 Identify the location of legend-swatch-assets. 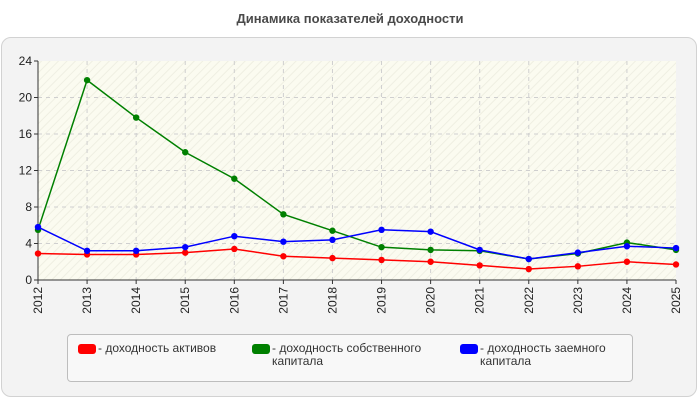
(87, 349).